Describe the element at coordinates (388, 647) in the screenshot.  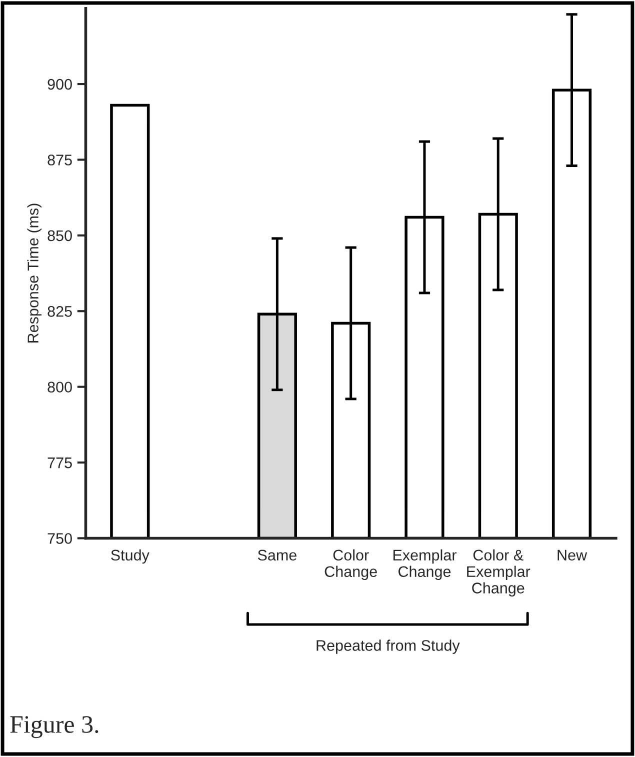
I see `text: Repeated from Study` at that location.